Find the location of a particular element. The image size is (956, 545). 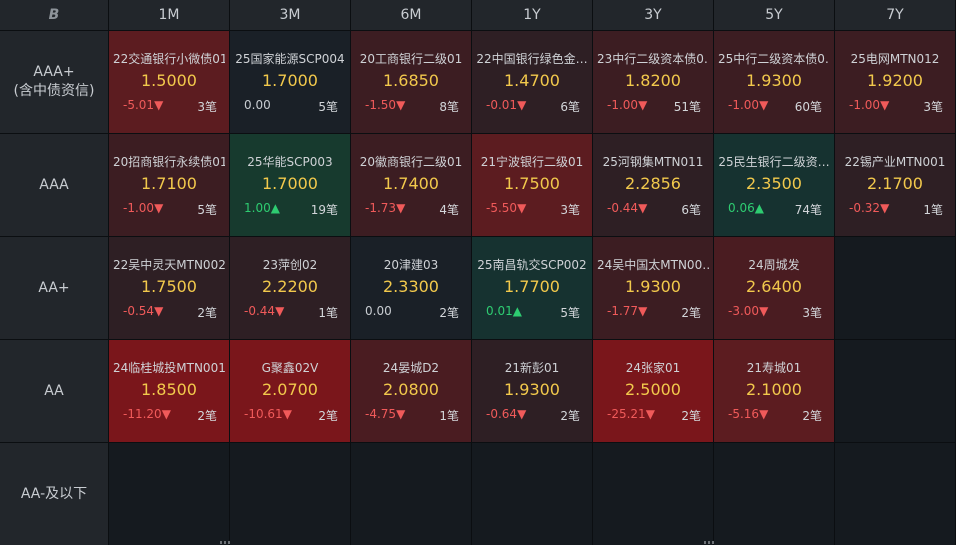

bond-cell: 21寿城01 2.1000 -5.16▼ 2笔 is located at coordinates (774, 391).